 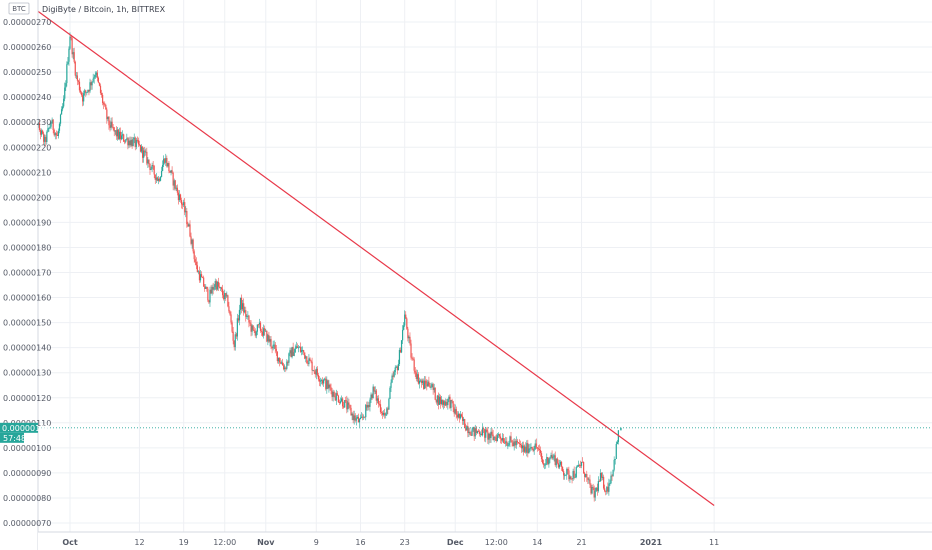 What do you see at coordinates (390, 542) in the screenshot?
I see `x-axis: Oct 12 19 12:00 Nov 9 16 23 Dec 12:00 14 21 2021 11` at bounding box center [390, 542].